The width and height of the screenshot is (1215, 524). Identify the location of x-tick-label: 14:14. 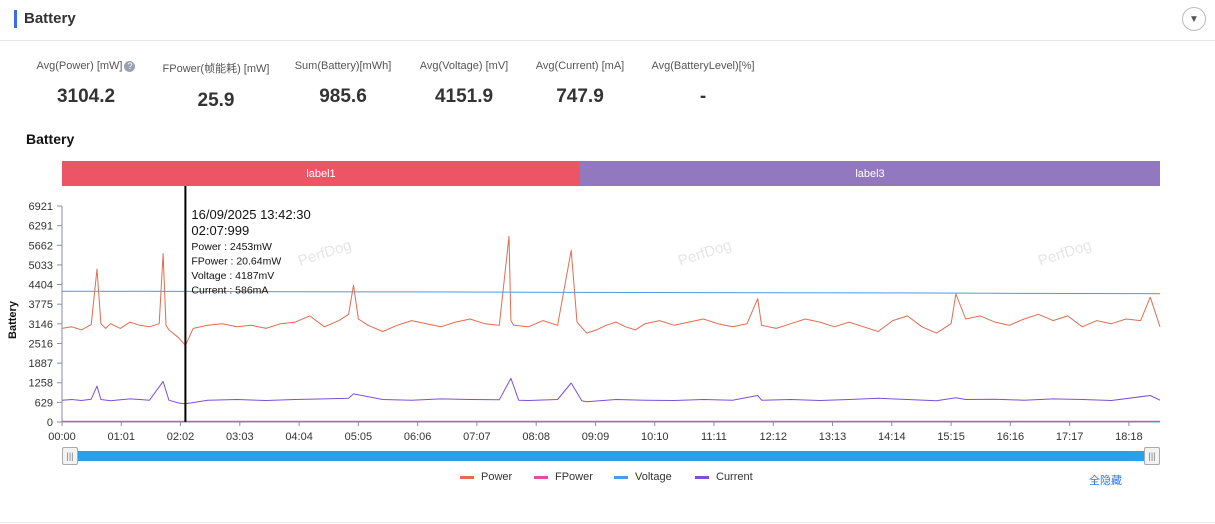
(892, 437).